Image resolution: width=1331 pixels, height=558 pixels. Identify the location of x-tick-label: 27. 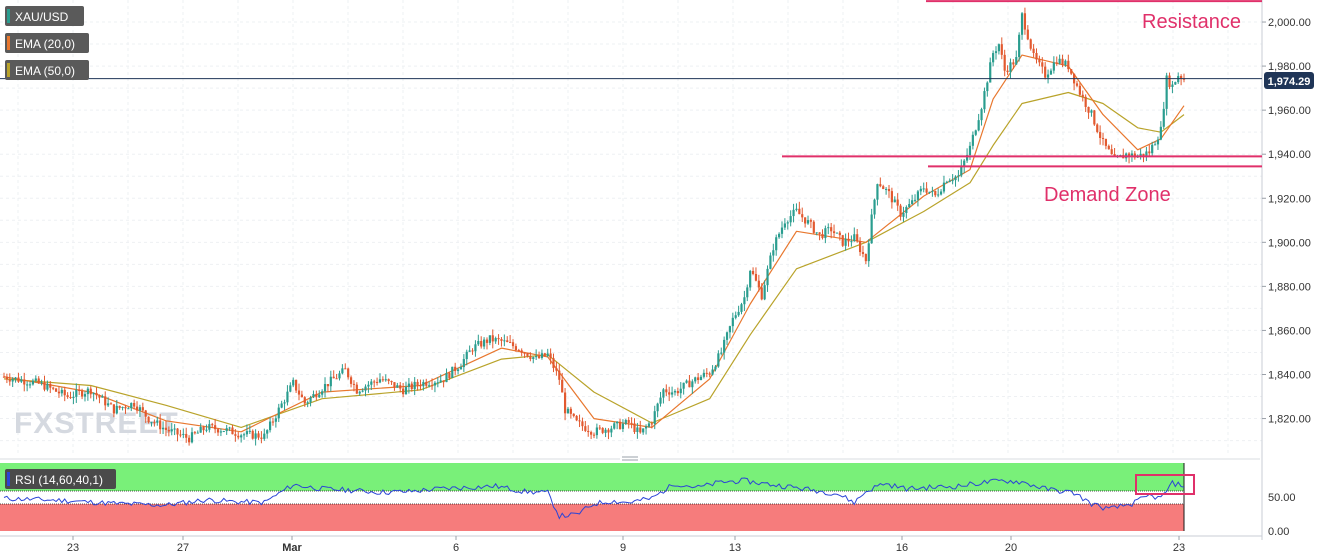
(183, 548).